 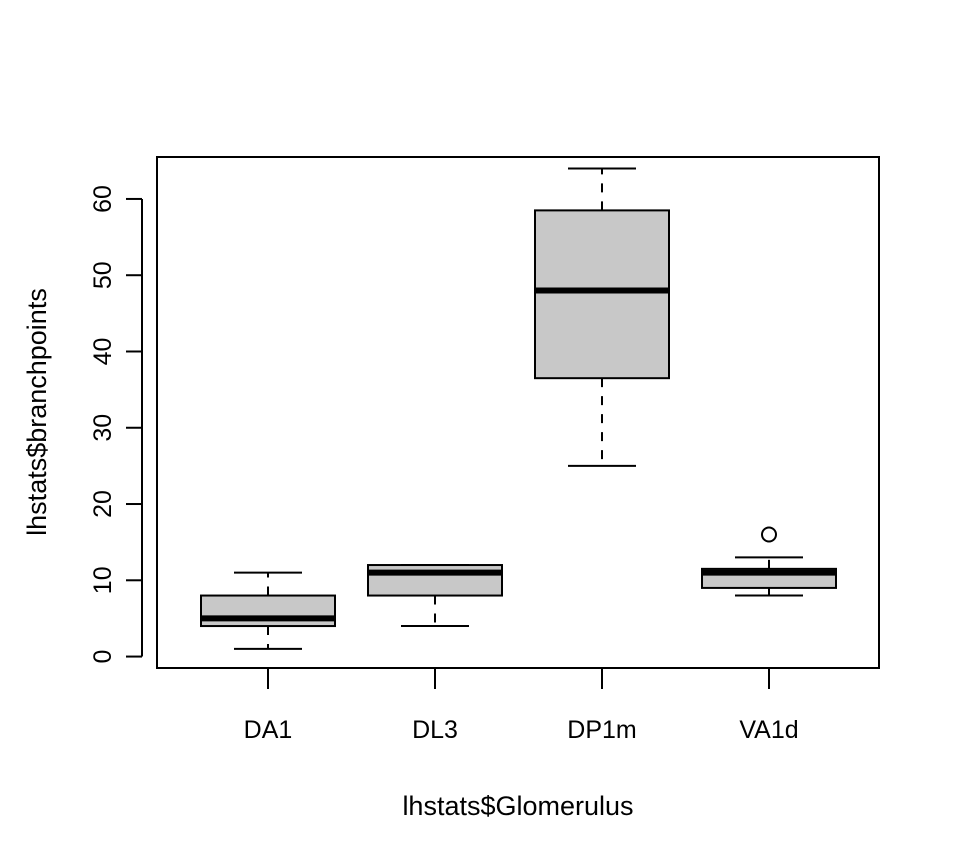 What do you see at coordinates (601, 730) in the screenshot?
I see `x-tick-label: DP1m` at bounding box center [601, 730].